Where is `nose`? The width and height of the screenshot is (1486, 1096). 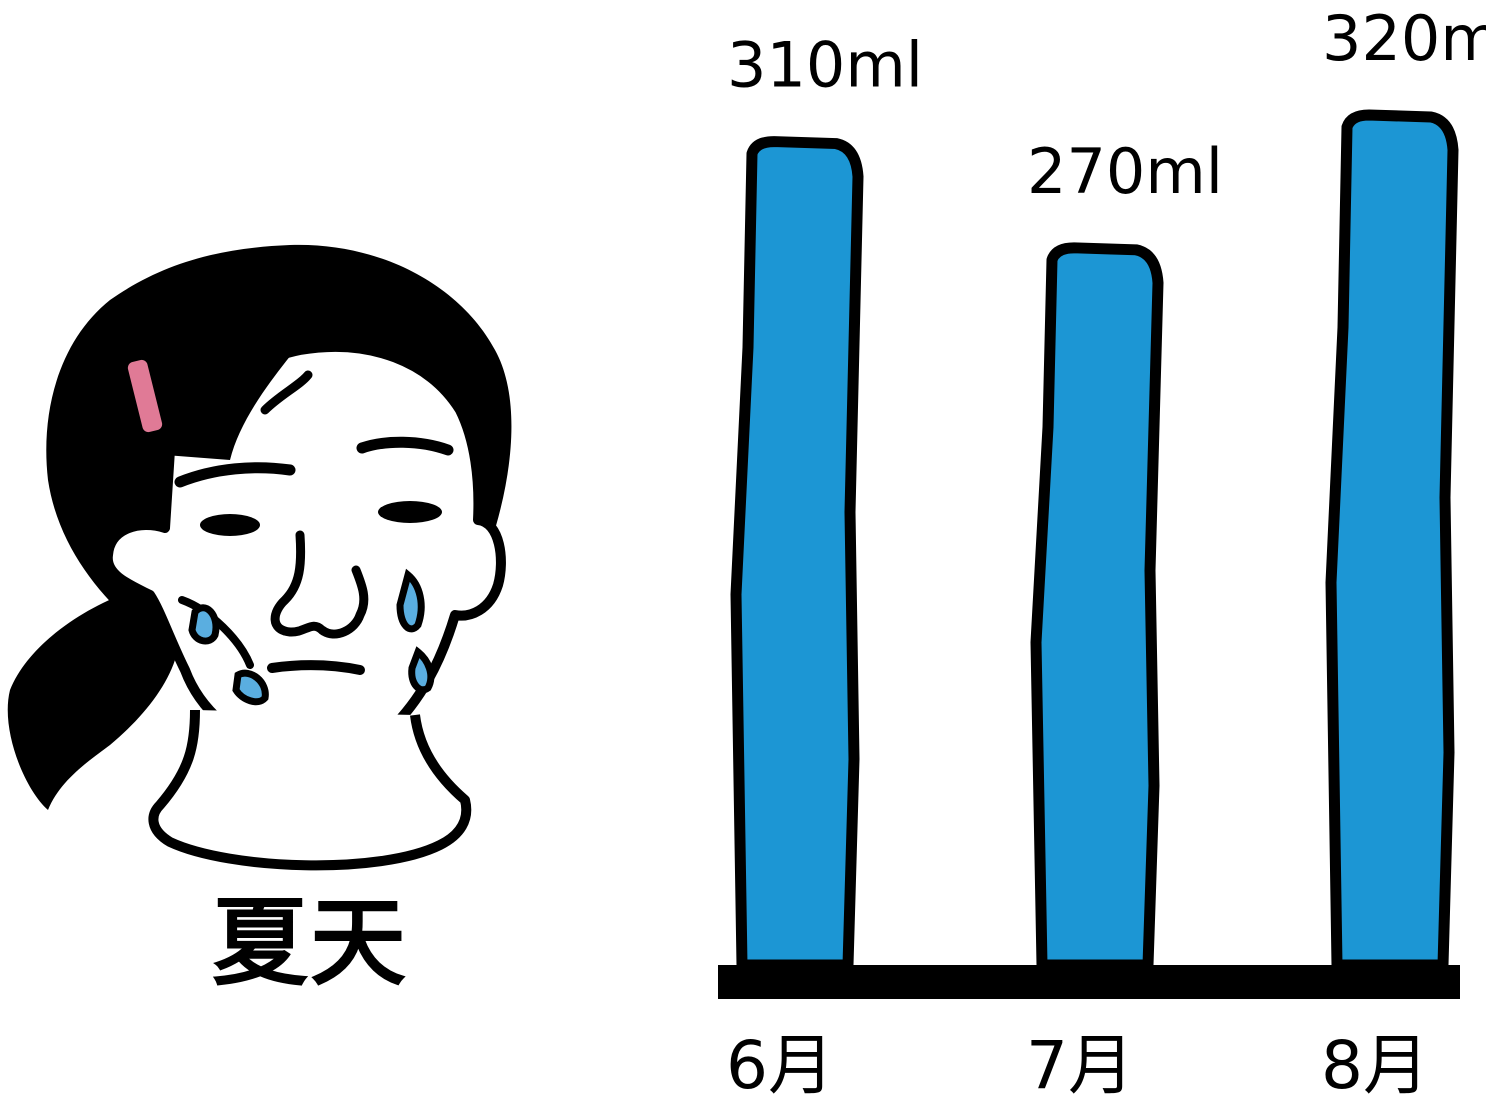 nose is located at coordinates (319, 584).